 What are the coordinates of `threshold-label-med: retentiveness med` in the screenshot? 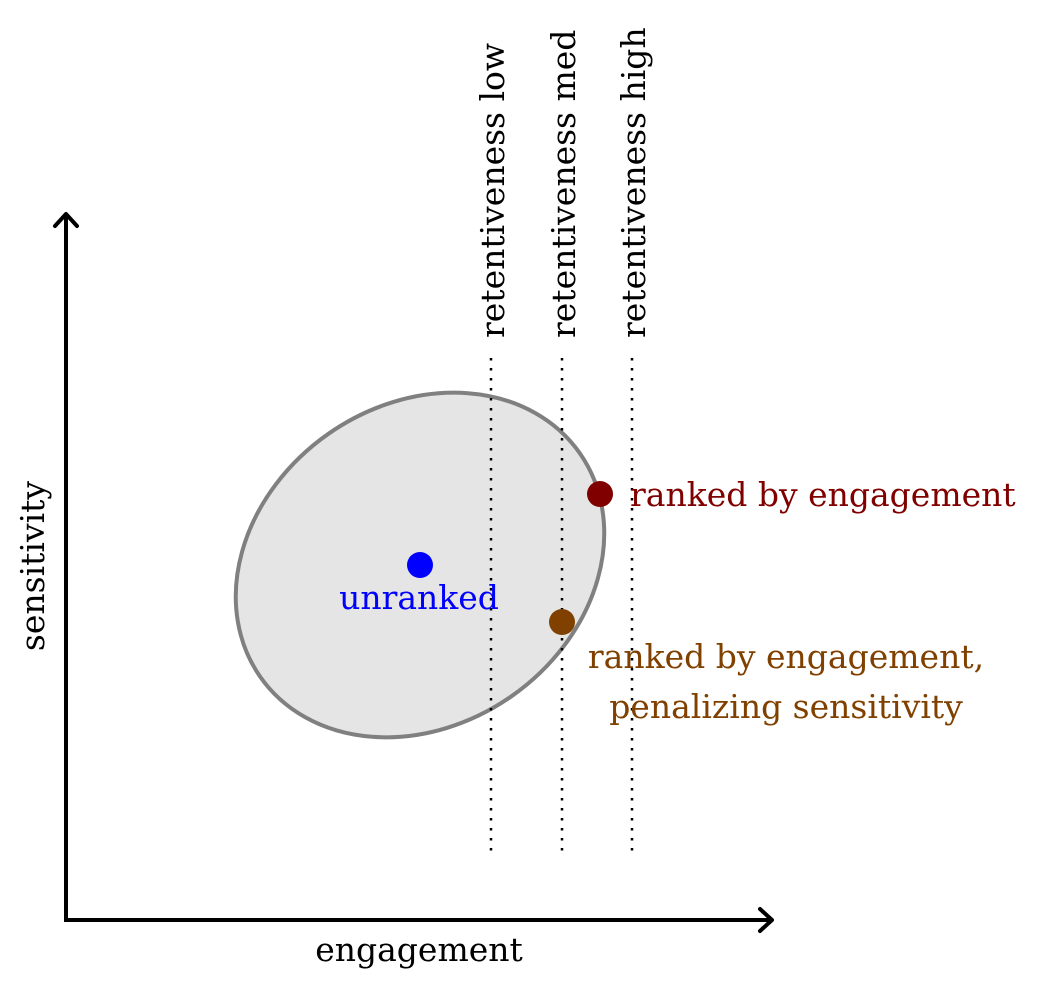 It's located at (563, 184).